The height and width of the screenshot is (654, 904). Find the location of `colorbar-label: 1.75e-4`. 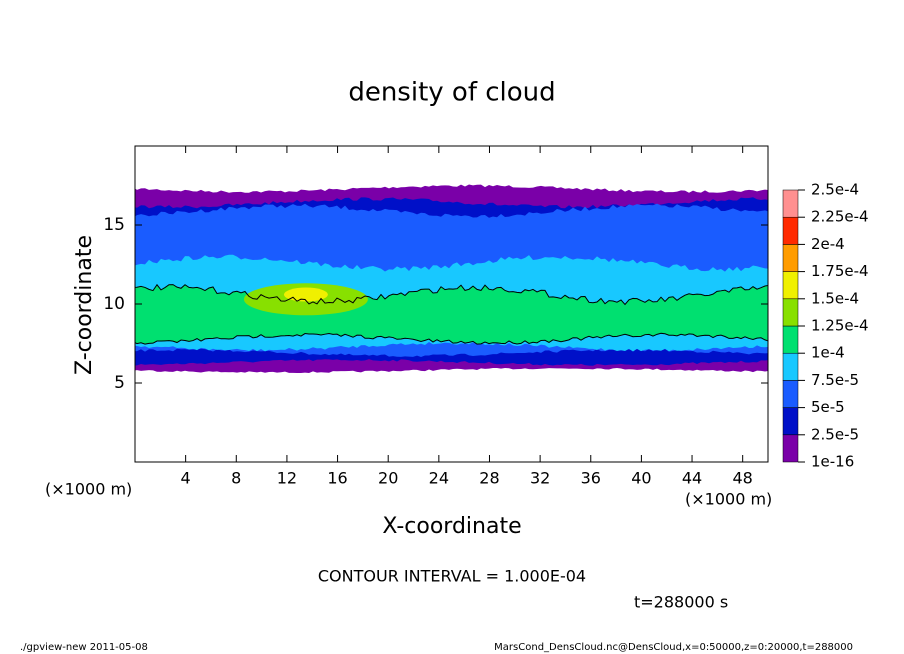

colorbar-label: 1.75e-4 is located at coordinates (840, 271).